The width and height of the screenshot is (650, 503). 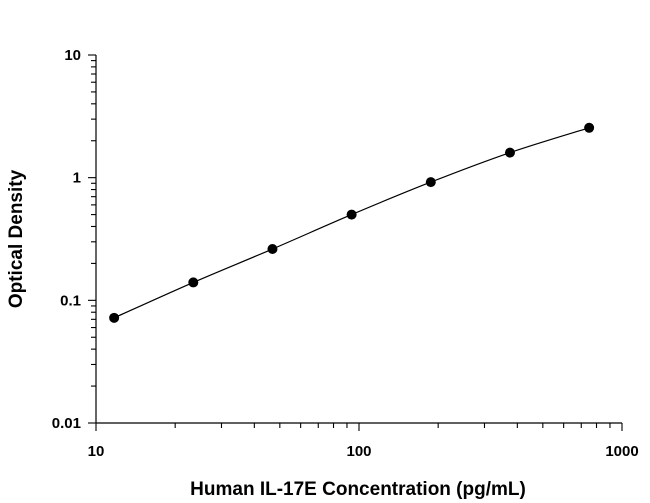 I want to click on y-axis-ticks, so click(x=92, y=239).